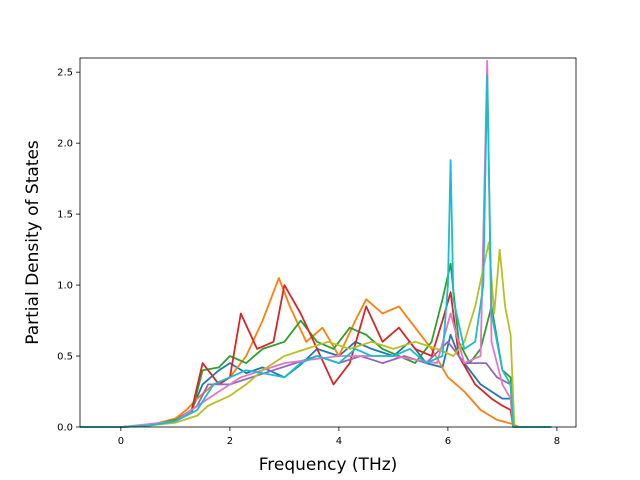 Image resolution: width=640 pixels, height=480 pixels. What do you see at coordinates (328, 465) in the screenshot?
I see `x-axis-label: Frequency (THz)` at bounding box center [328, 465].